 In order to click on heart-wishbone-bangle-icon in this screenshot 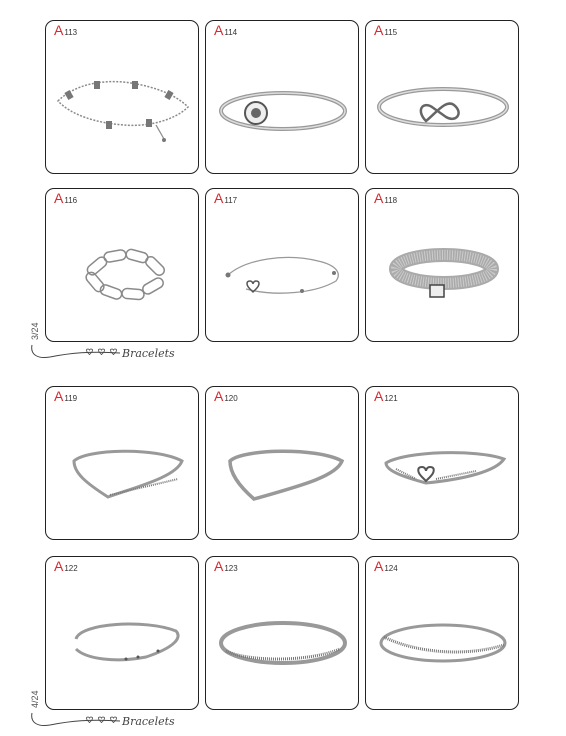, I will do `click(445, 468)`.